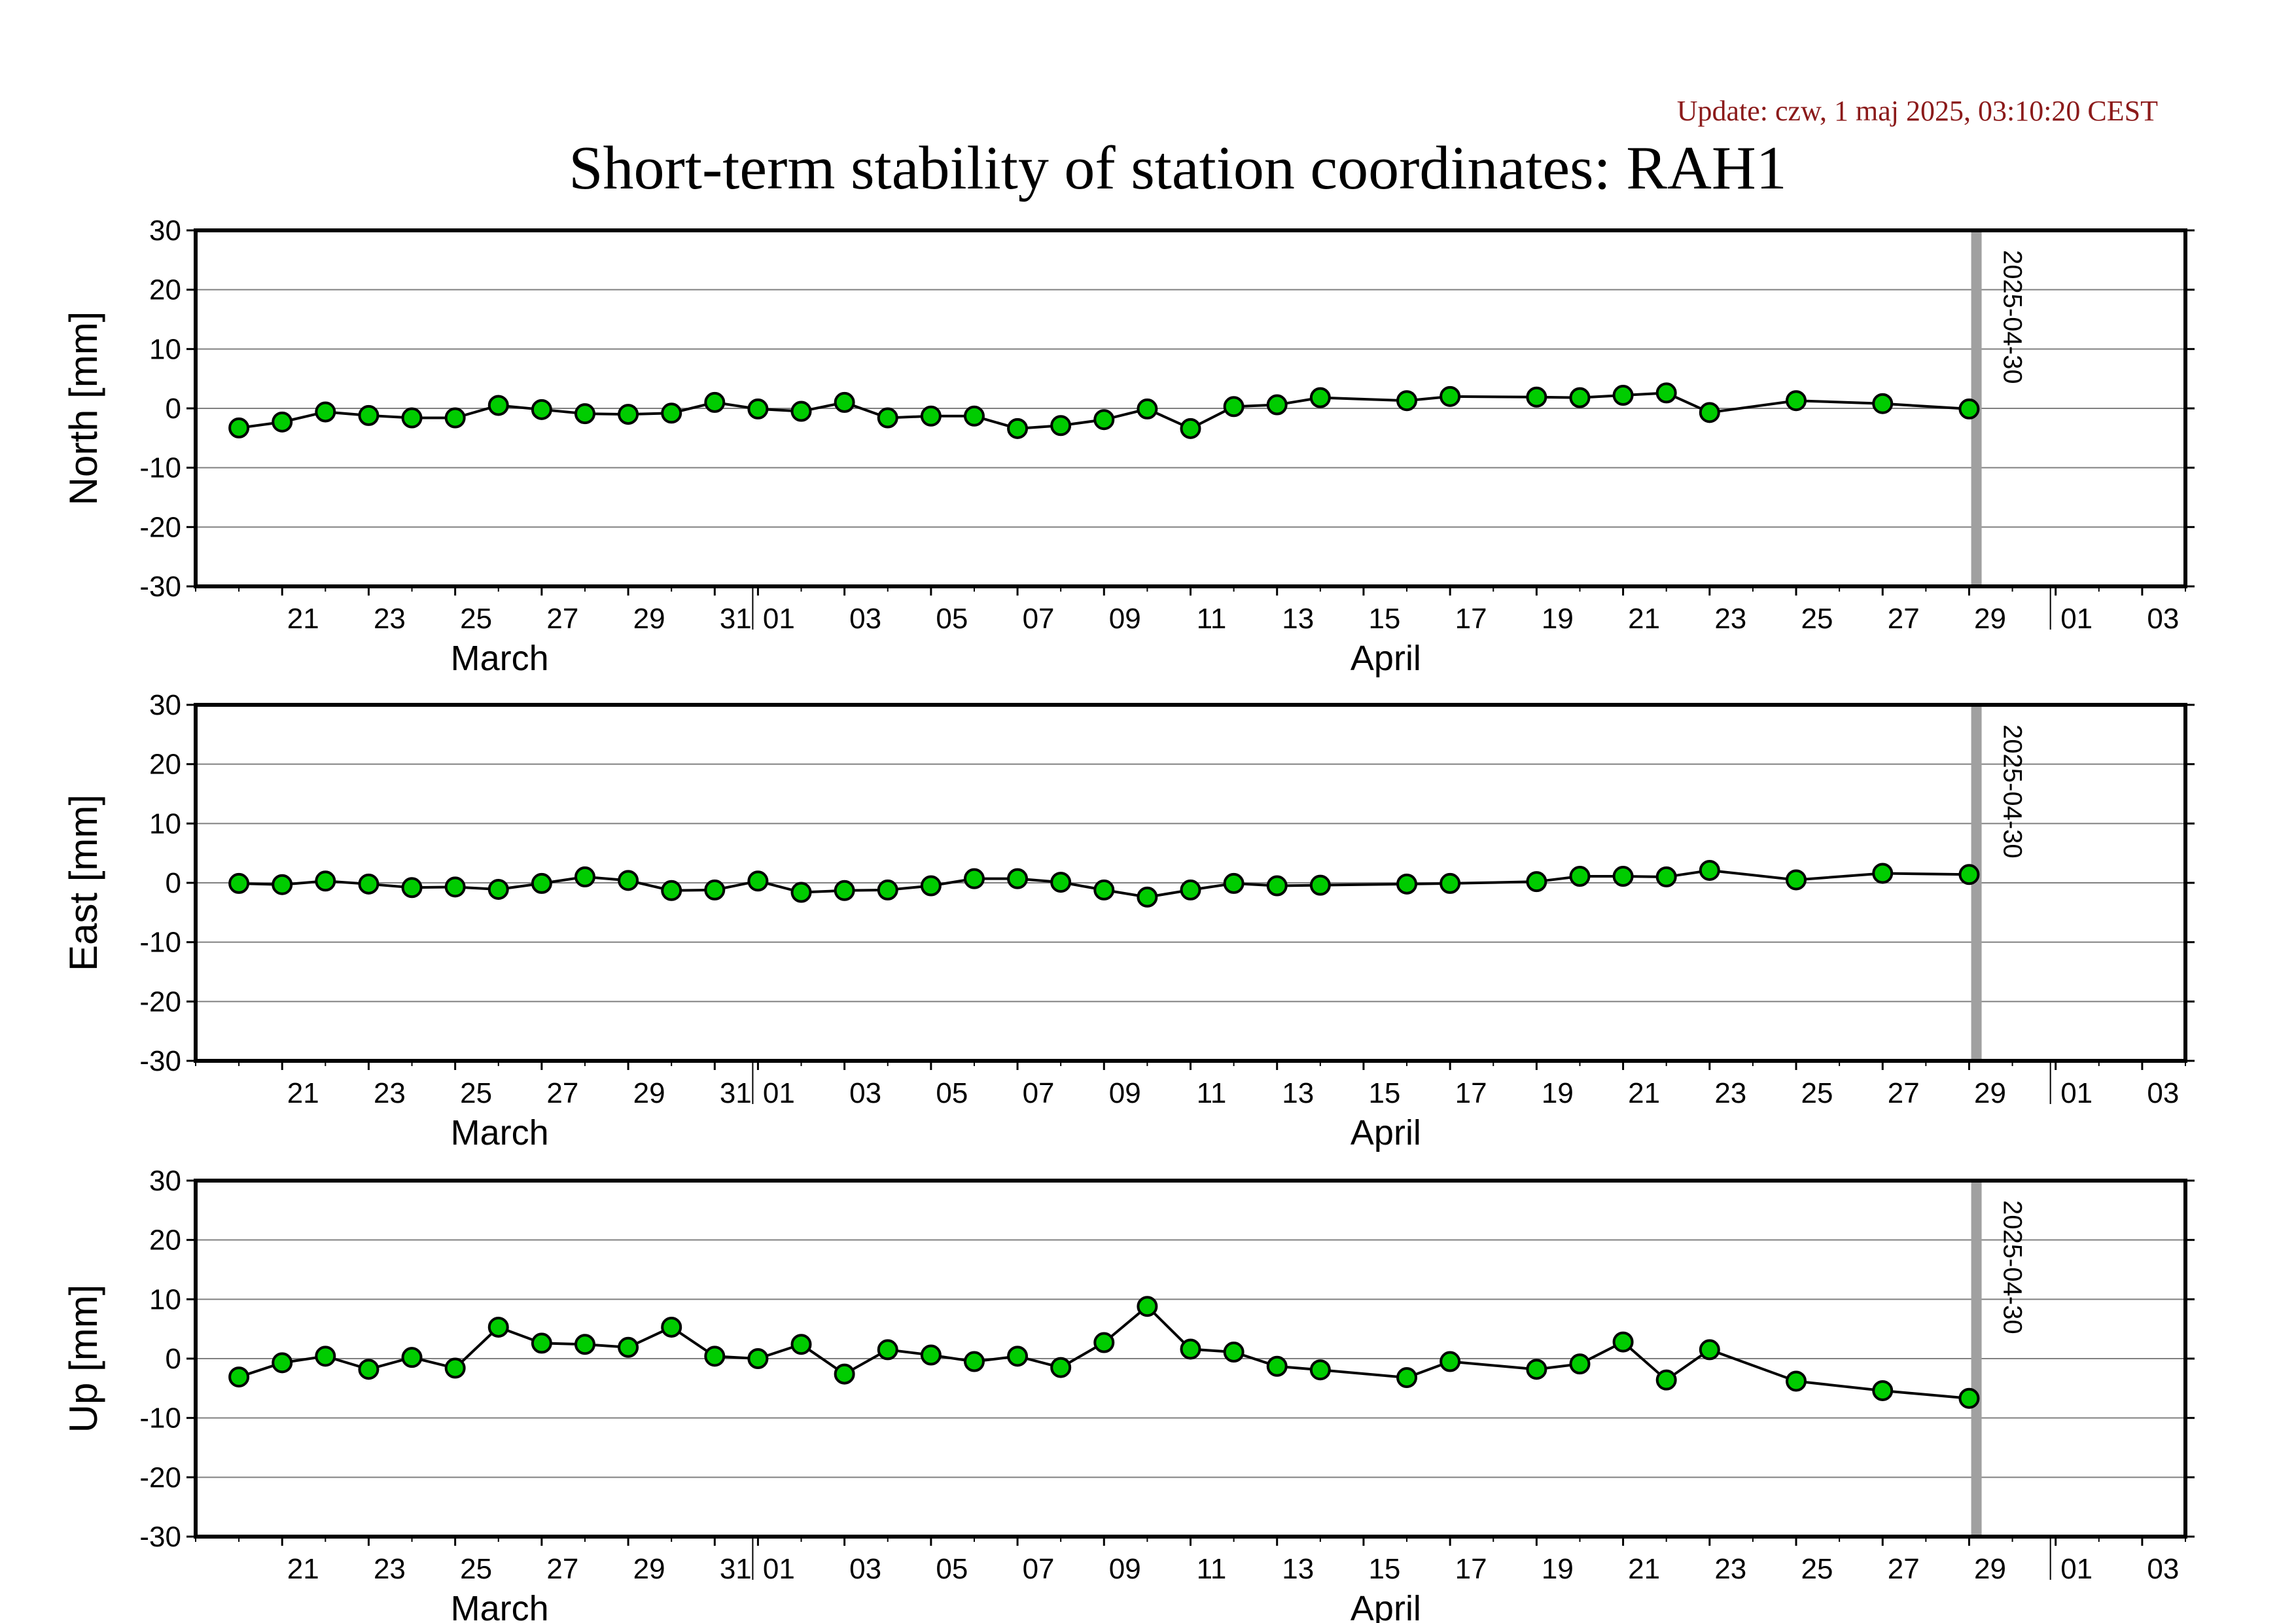 The width and height of the screenshot is (2296, 1623). Describe the element at coordinates (1386, 1132) in the screenshot. I see `month-label: April` at that location.